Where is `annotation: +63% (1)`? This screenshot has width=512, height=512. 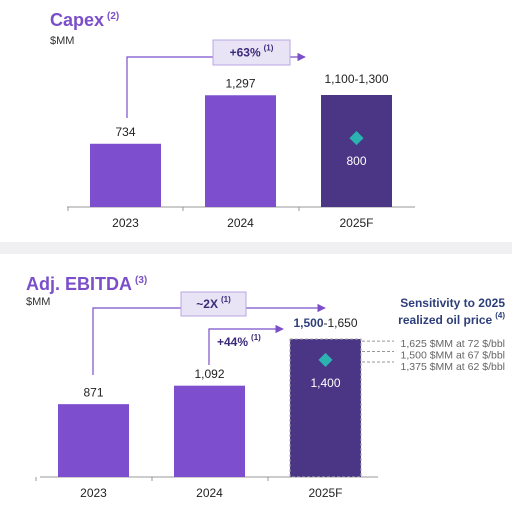
annotation: +63% (1) is located at coordinates (252, 52).